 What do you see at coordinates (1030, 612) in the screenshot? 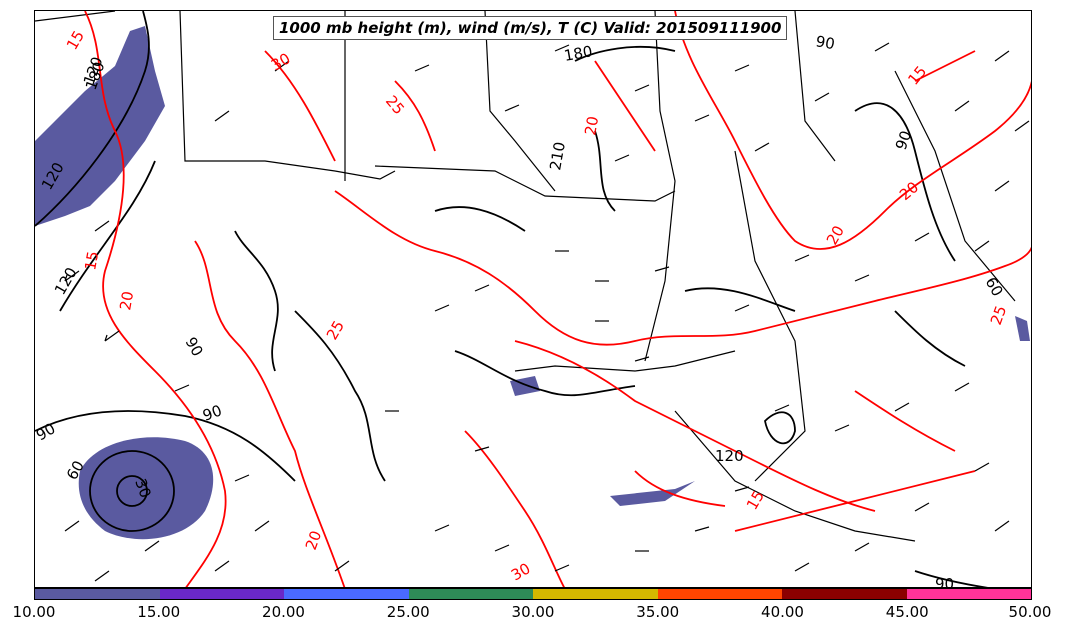
I see `colorbar-tick: 50.00` at bounding box center [1030, 612].